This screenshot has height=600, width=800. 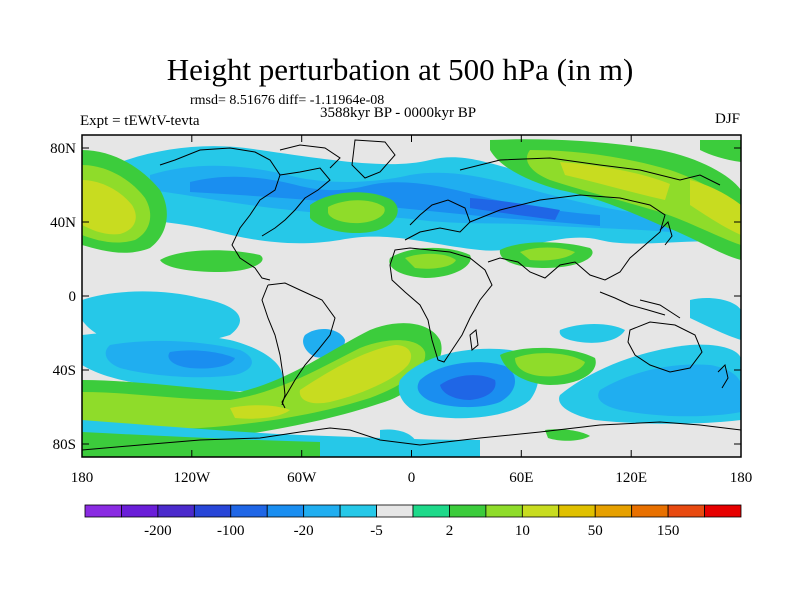 I want to click on map-title: Height perturbation at 500 hPa (in m), so click(x=400, y=69).